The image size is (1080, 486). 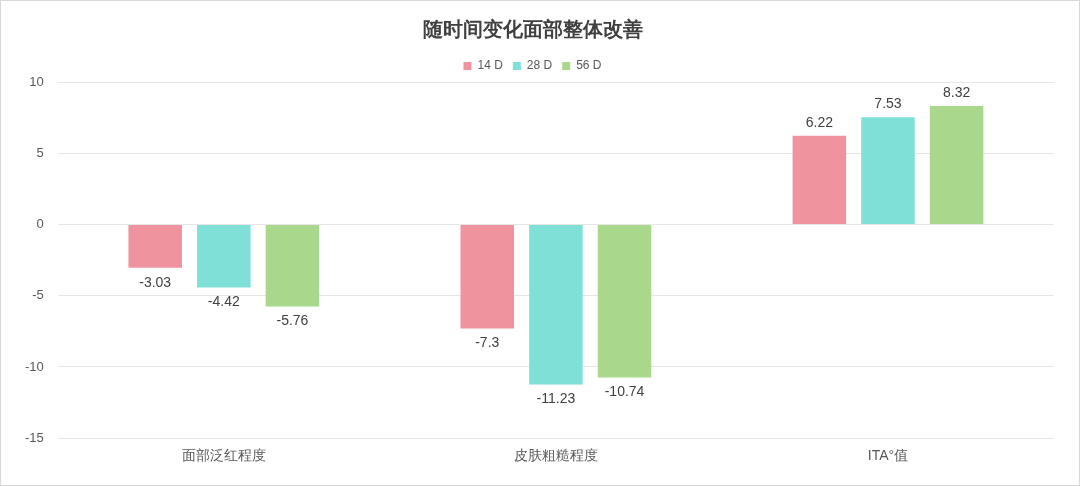 I want to click on legend-label: 14 D, so click(x=490, y=65).